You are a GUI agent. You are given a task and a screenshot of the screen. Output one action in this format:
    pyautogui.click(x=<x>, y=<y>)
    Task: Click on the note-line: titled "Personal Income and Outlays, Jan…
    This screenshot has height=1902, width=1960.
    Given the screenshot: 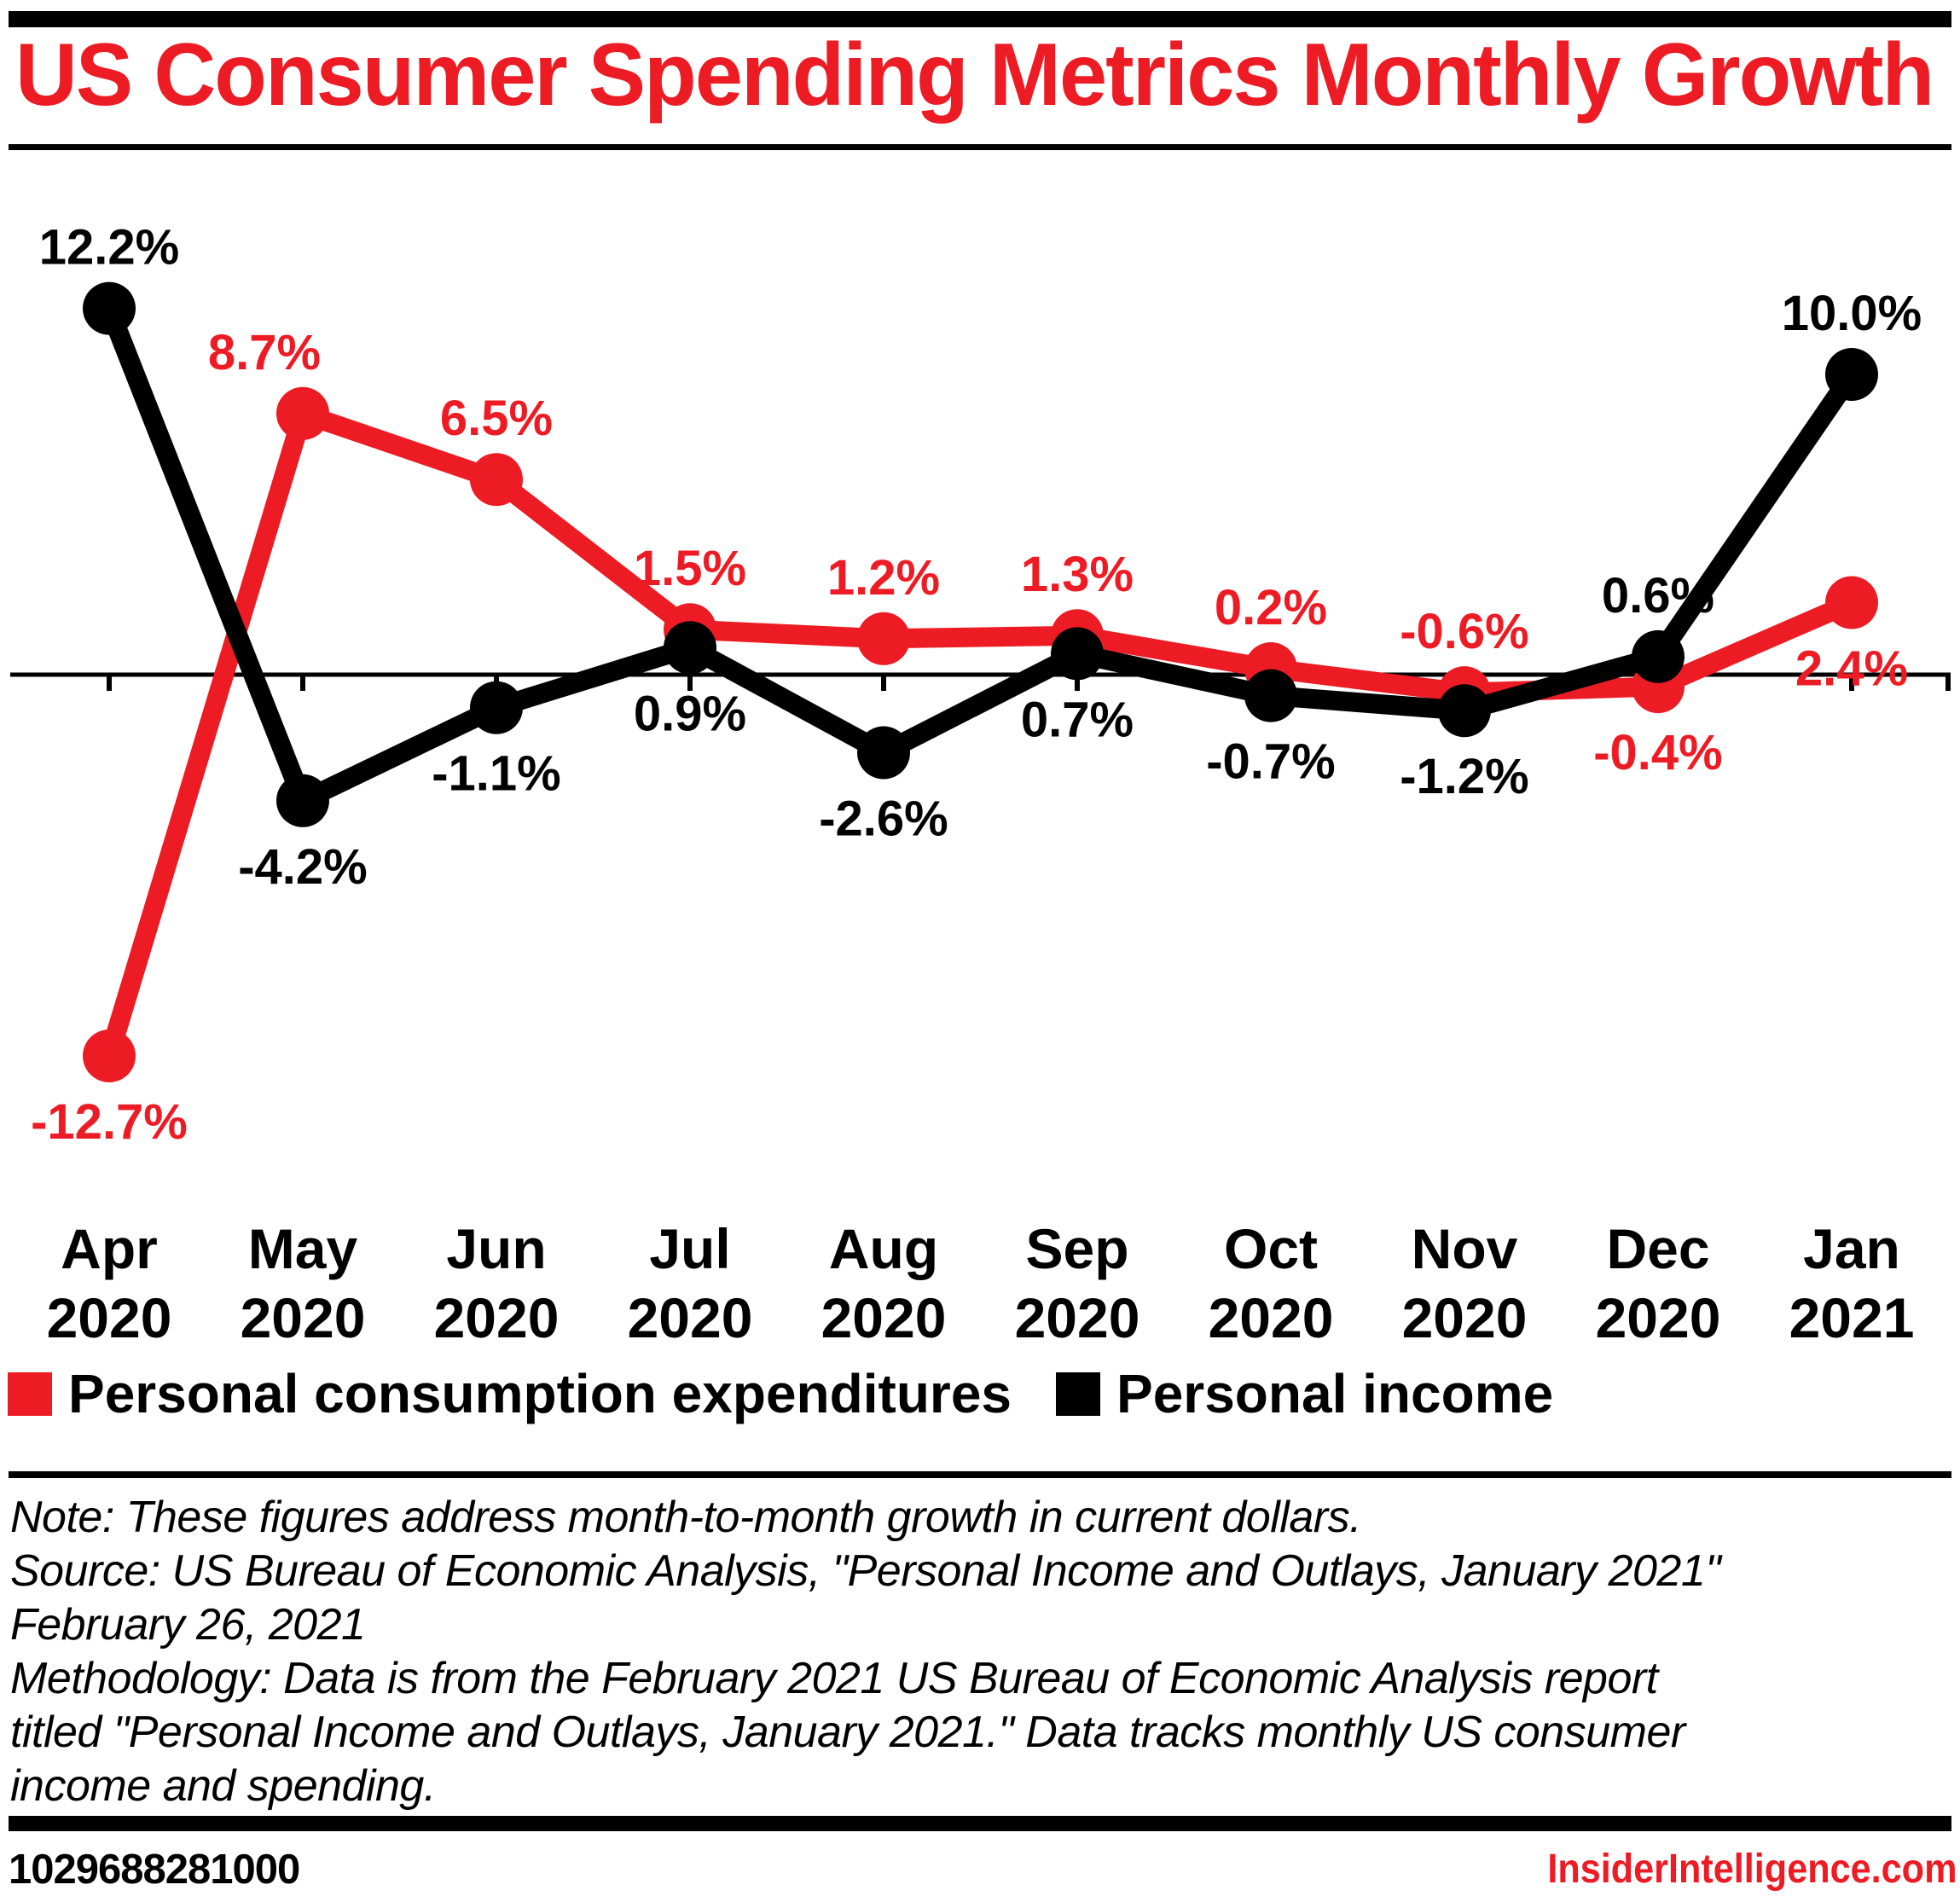 What is the action you would take?
    pyautogui.click(x=847, y=1732)
    